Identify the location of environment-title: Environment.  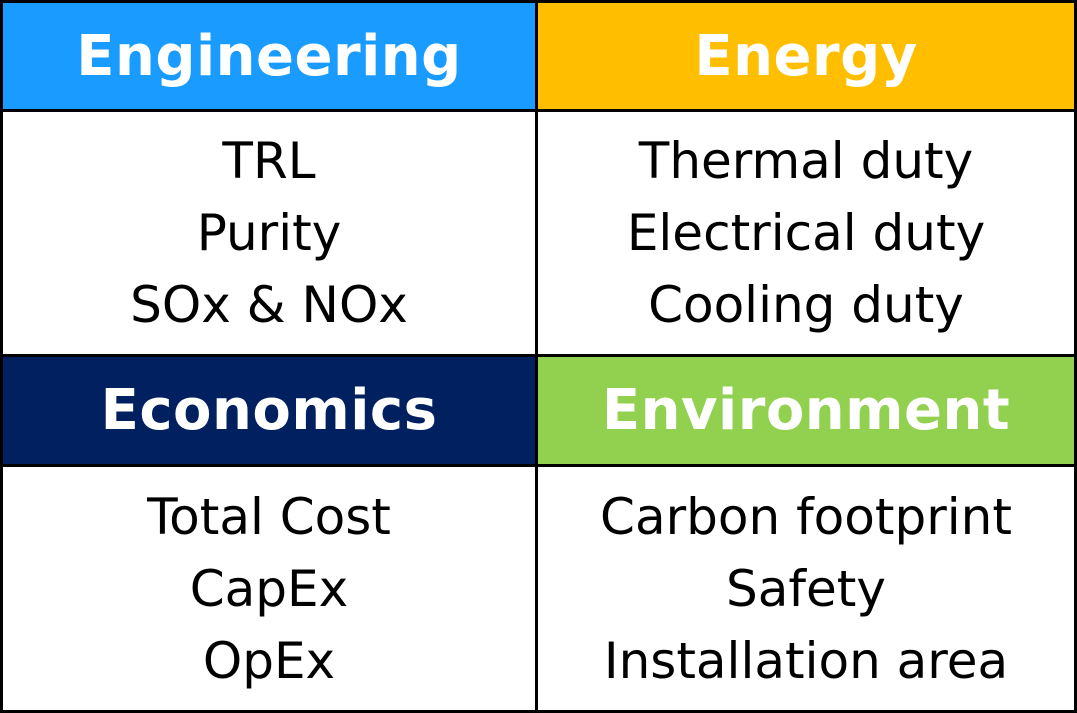
(806, 410).